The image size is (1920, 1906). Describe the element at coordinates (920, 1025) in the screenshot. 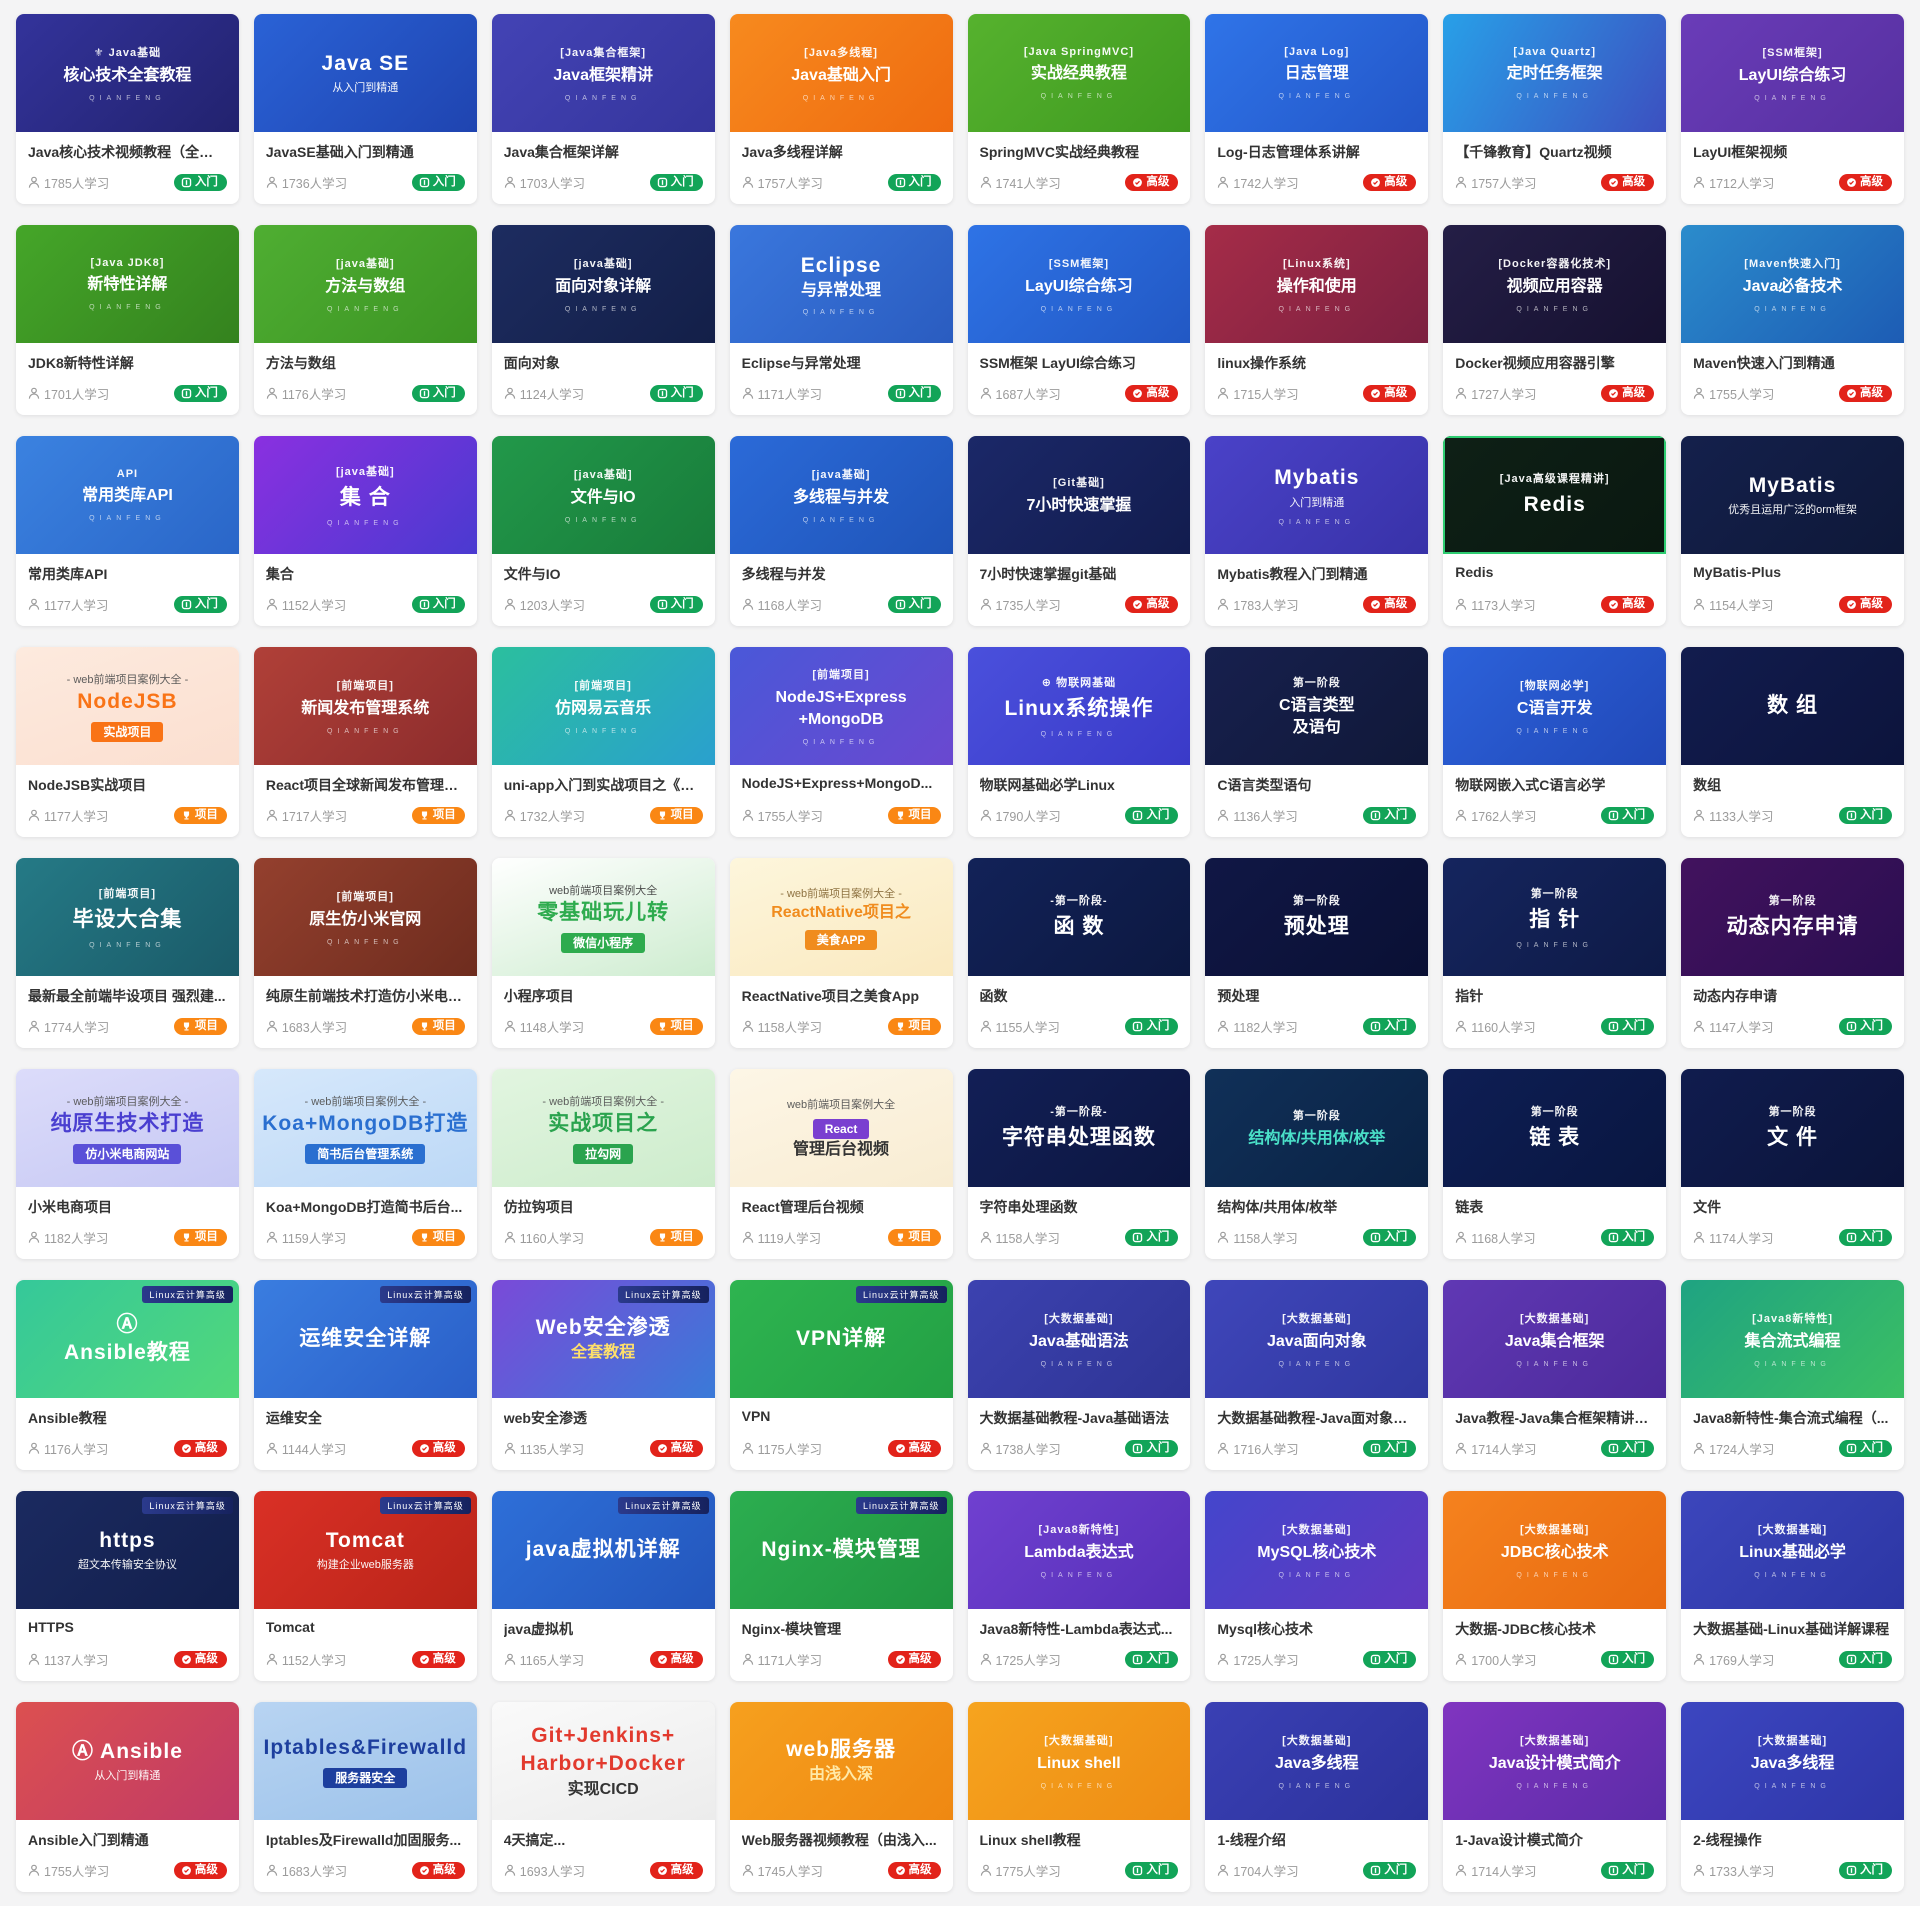

I see `level-badge-text: 项目` at that location.